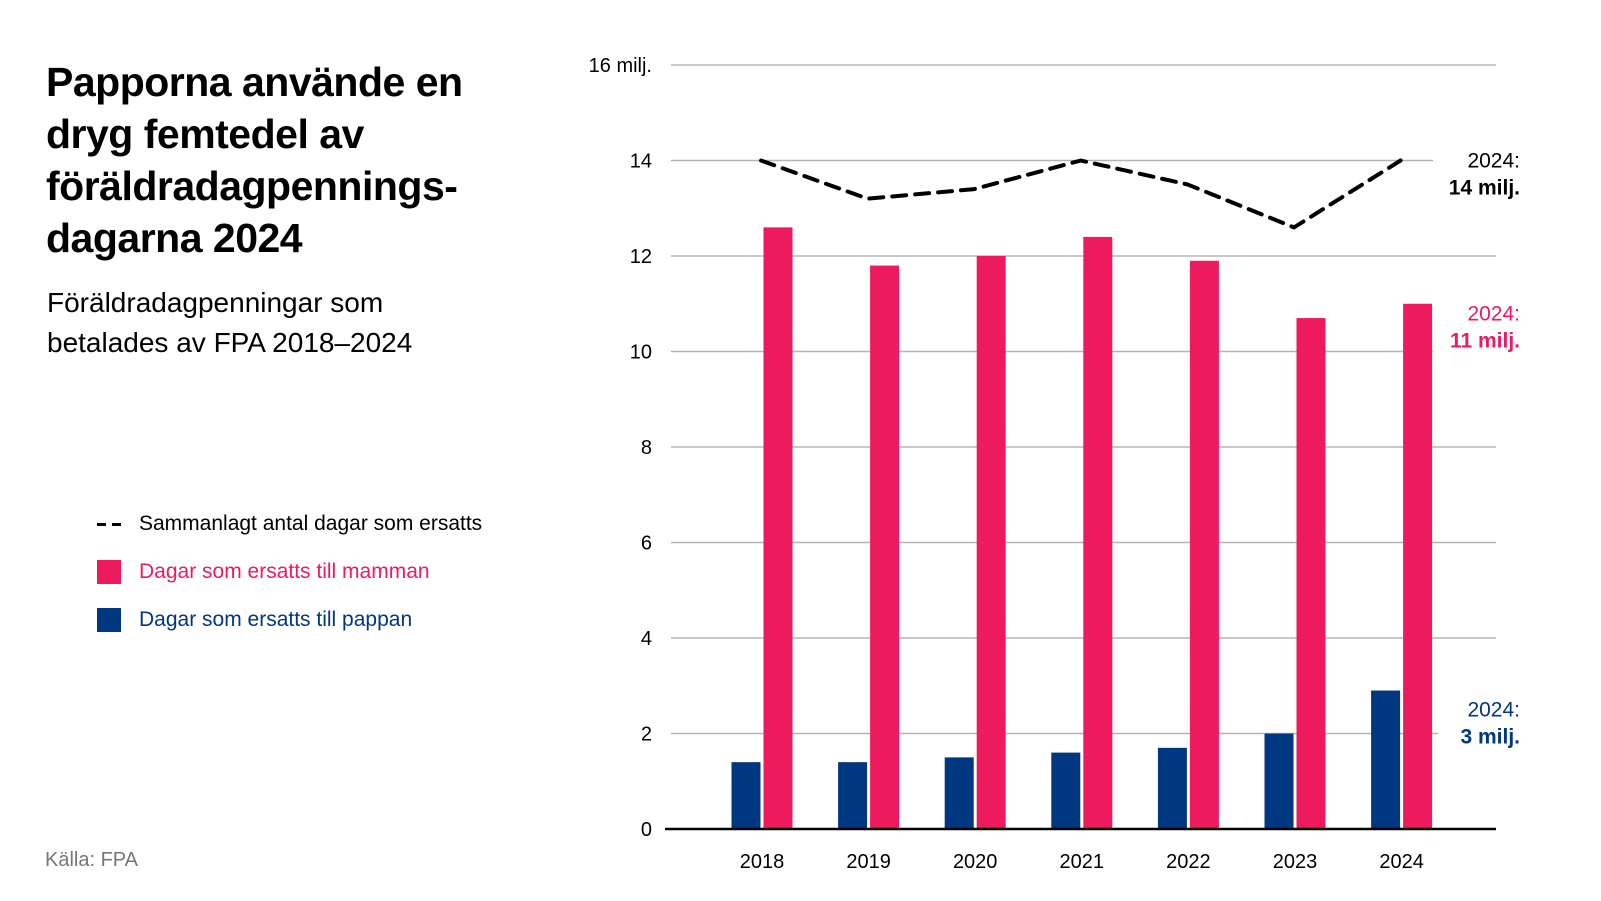 Image resolution: width=1601 pixels, height=901 pixels. What do you see at coordinates (215, 302) in the screenshot?
I see `subtitle-line: Föräldradagpenningar som` at bounding box center [215, 302].